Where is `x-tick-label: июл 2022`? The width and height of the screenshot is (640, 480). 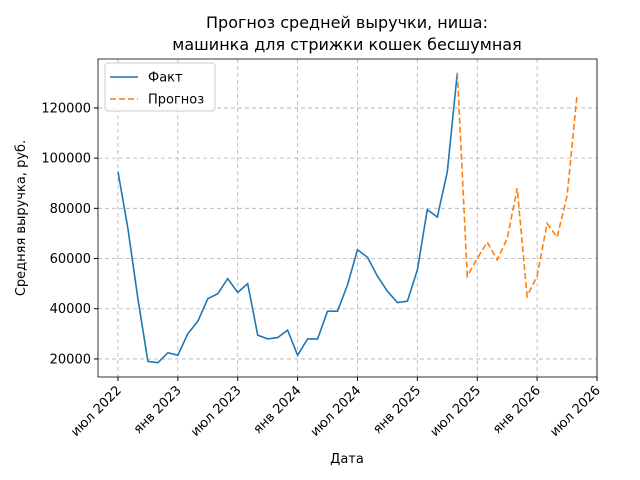 x-tick-label: июл 2022 is located at coordinates (96, 411).